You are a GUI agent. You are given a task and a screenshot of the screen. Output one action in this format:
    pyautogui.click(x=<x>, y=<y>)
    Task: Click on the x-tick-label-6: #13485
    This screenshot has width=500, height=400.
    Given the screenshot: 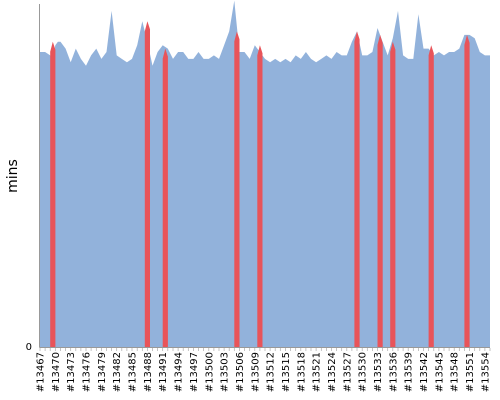 What is the action you would take?
    pyautogui.click(x=133, y=372)
    